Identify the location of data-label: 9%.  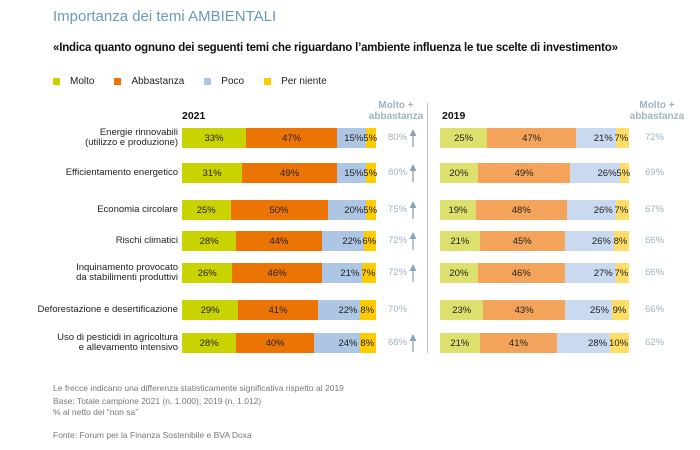
(619, 310).